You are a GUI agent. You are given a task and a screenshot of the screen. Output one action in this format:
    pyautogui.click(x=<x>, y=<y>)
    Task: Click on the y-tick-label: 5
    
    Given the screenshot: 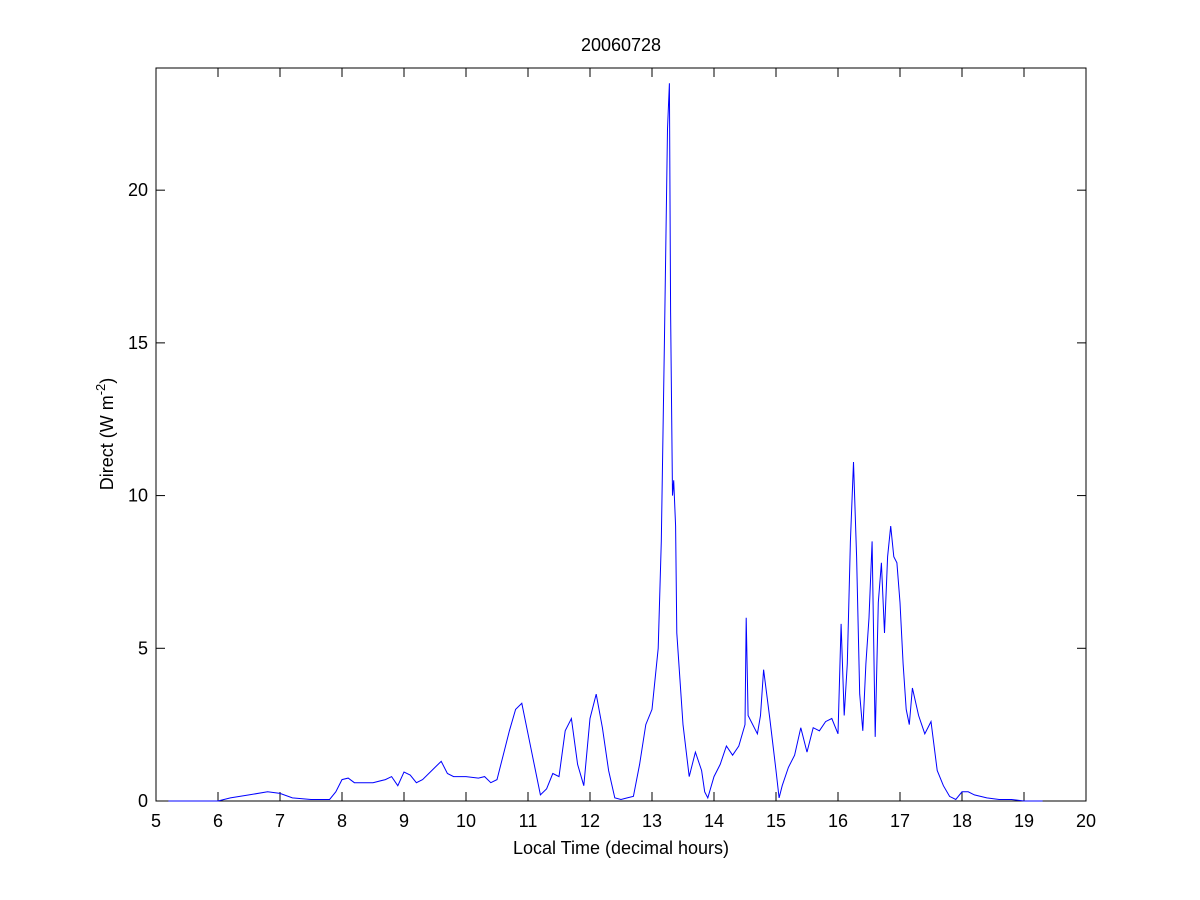 What is the action you would take?
    pyautogui.click(x=143, y=648)
    